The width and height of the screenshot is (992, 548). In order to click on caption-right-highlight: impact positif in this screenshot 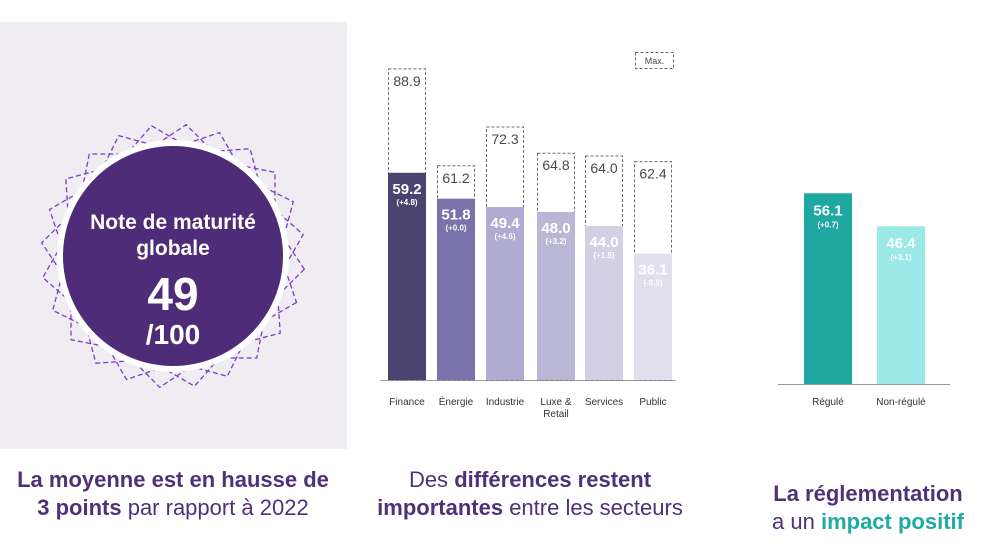, I will do `click(892, 521)`.